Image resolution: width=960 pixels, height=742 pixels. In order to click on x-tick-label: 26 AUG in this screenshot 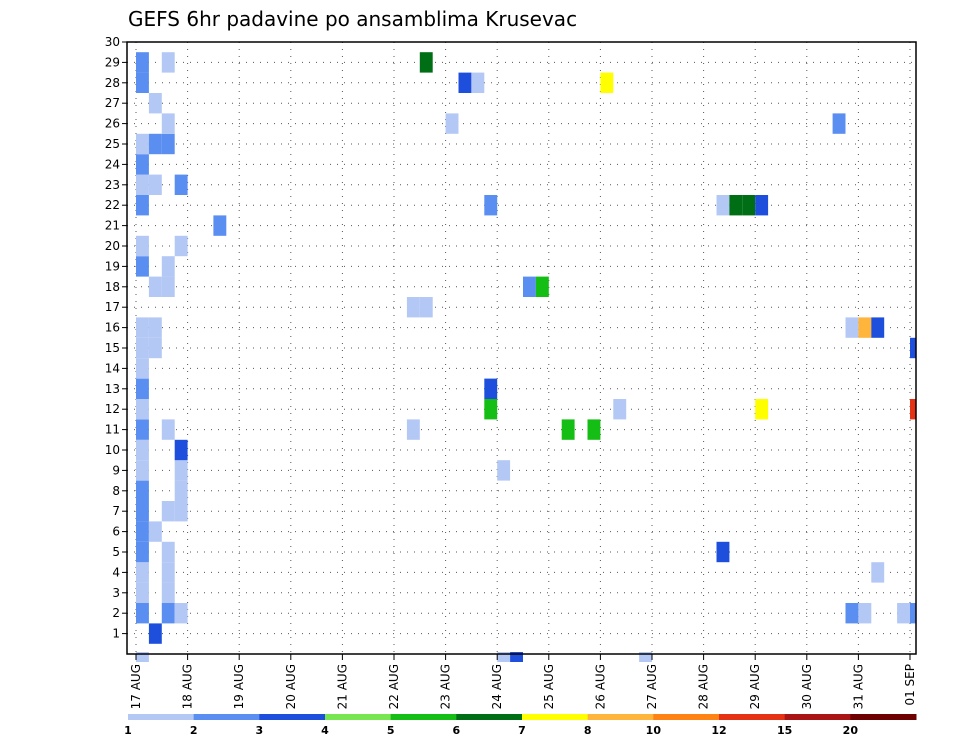, I will do `click(600, 686)`.